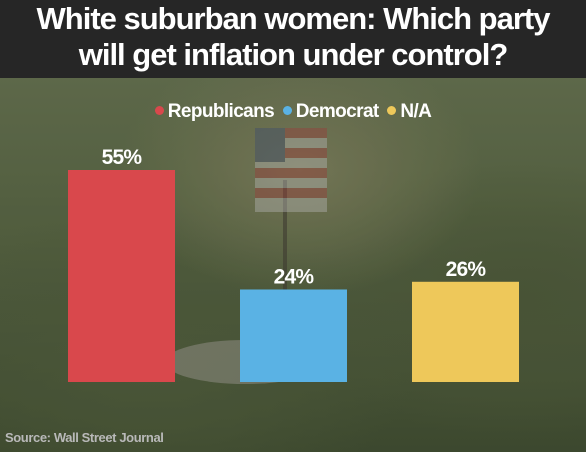  Describe the element at coordinates (392, 110) in the screenshot. I see `legend-swatch-na` at that location.